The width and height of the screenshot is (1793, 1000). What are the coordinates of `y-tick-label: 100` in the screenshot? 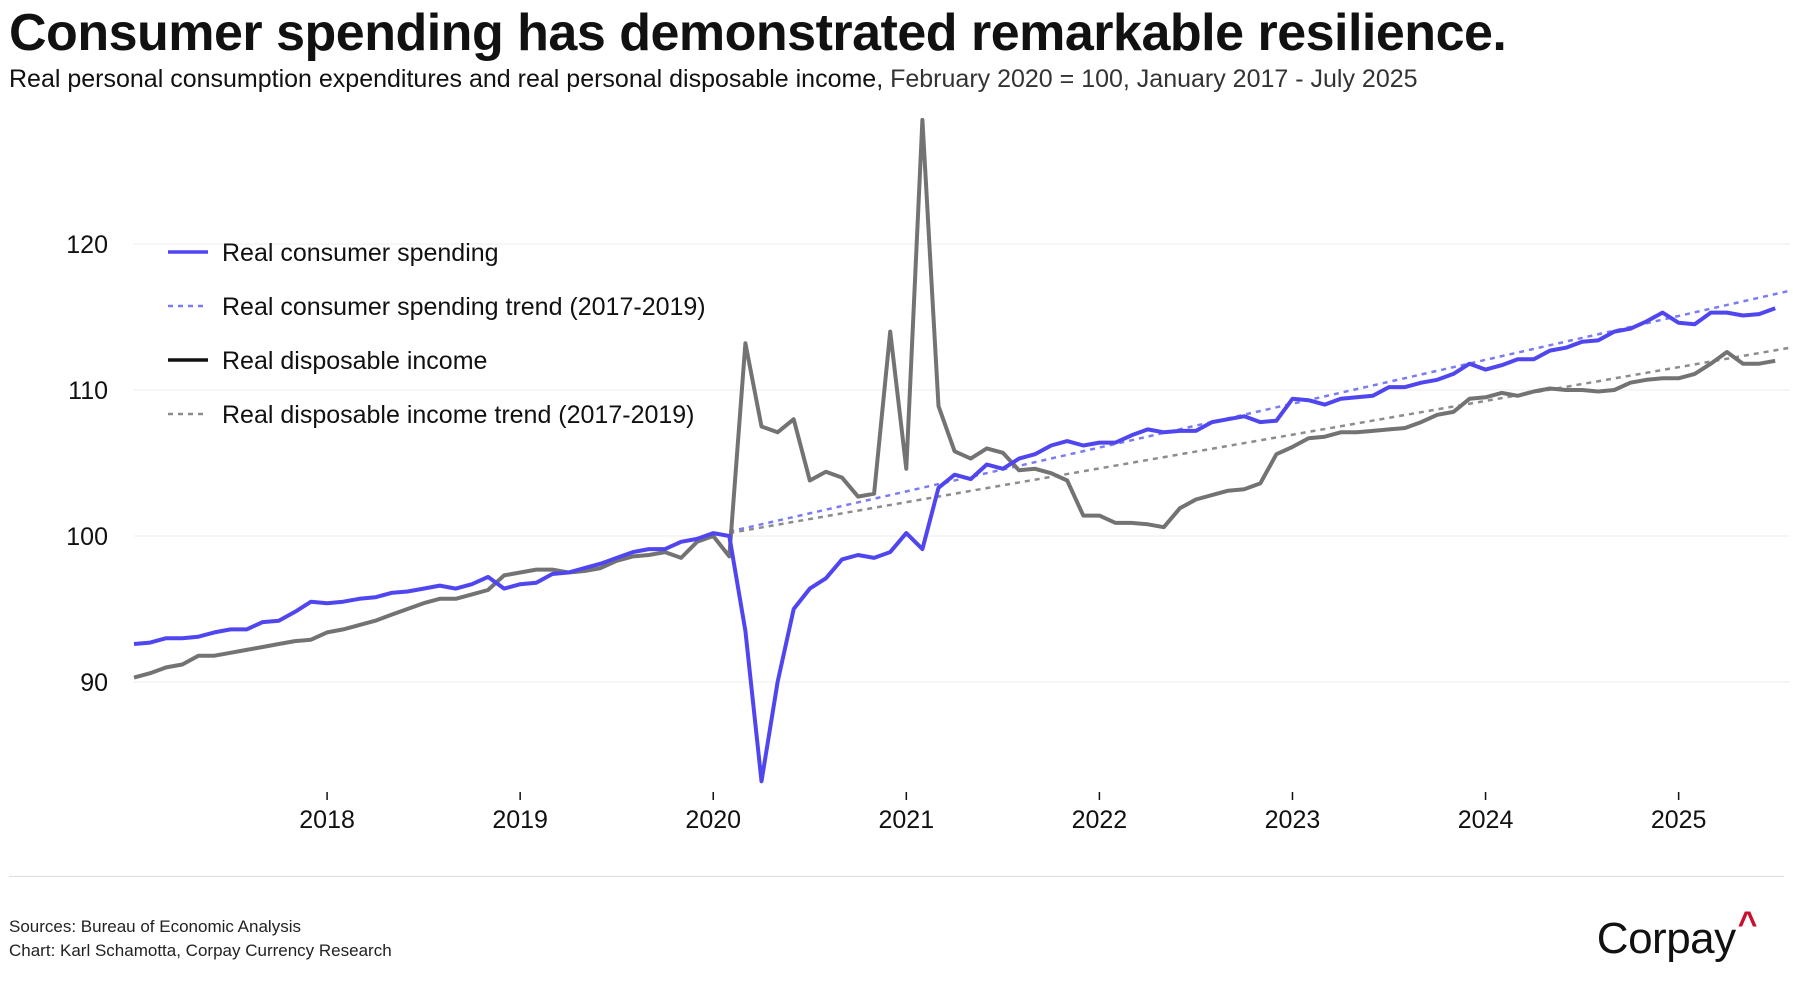 It's located at (87, 537).